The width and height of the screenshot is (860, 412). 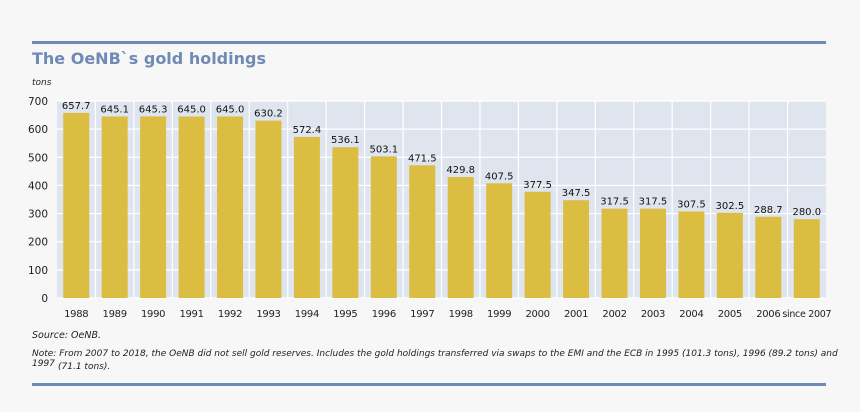 What do you see at coordinates (691, 204) in the screenshot?
I see `data-label: 307.5` at bounding box center [691, 204].